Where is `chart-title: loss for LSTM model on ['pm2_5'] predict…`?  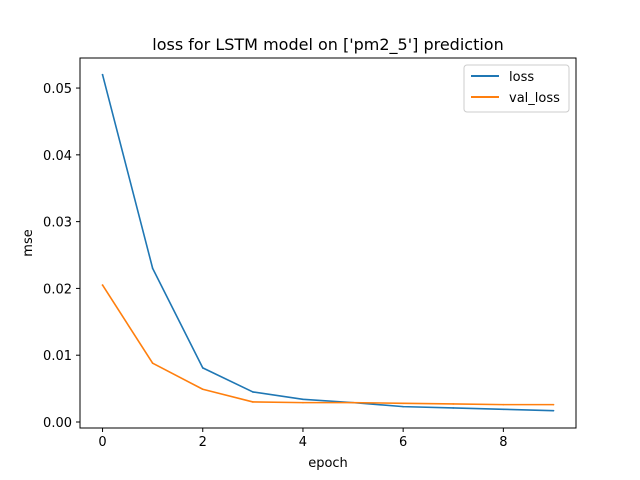 chart-title: loss for LSTM model on ['pm2_5'] predict… is located at coordinates (327, 45).